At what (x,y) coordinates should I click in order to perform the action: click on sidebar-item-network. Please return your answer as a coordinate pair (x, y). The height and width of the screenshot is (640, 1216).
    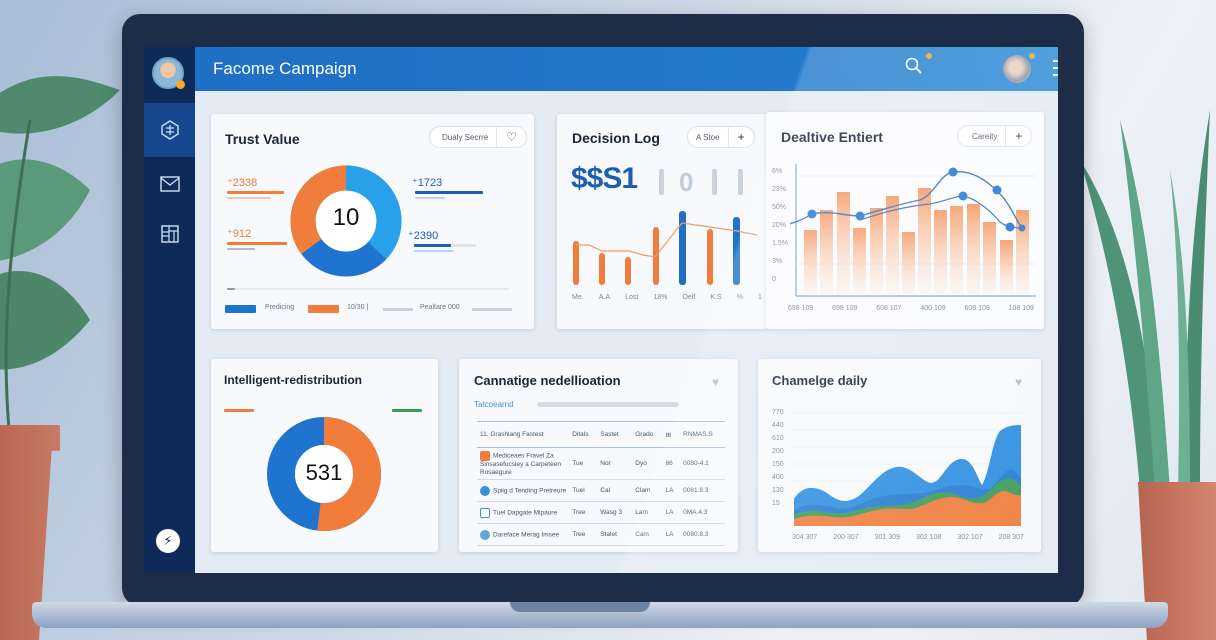
    Looking at the image, I should click on (169, 130).